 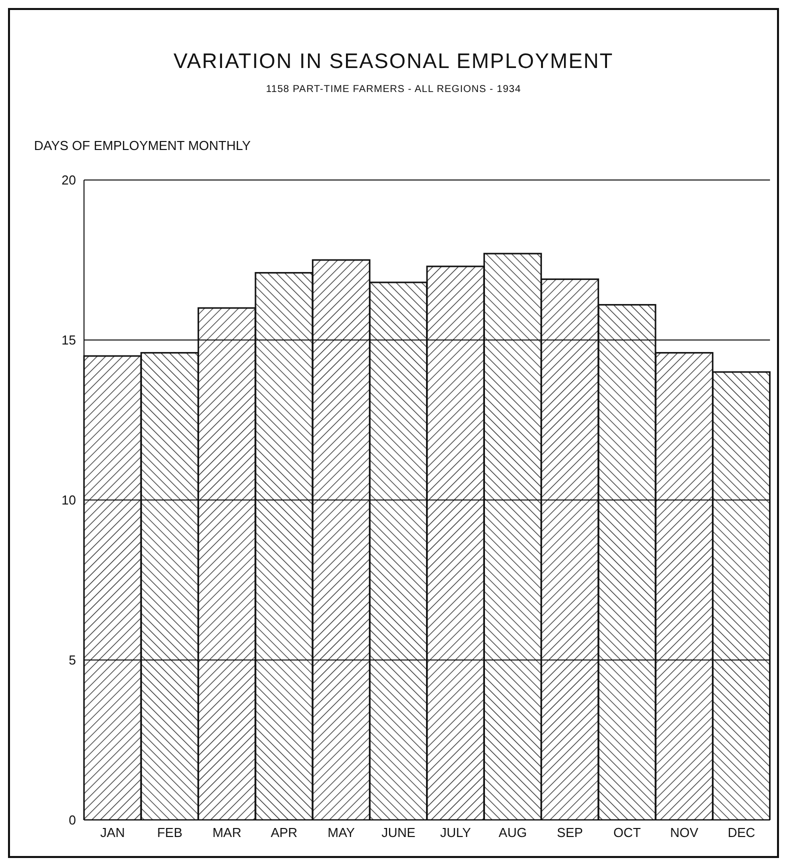 I want to click on y-tick-label: 5, so click(x=72, y=660).